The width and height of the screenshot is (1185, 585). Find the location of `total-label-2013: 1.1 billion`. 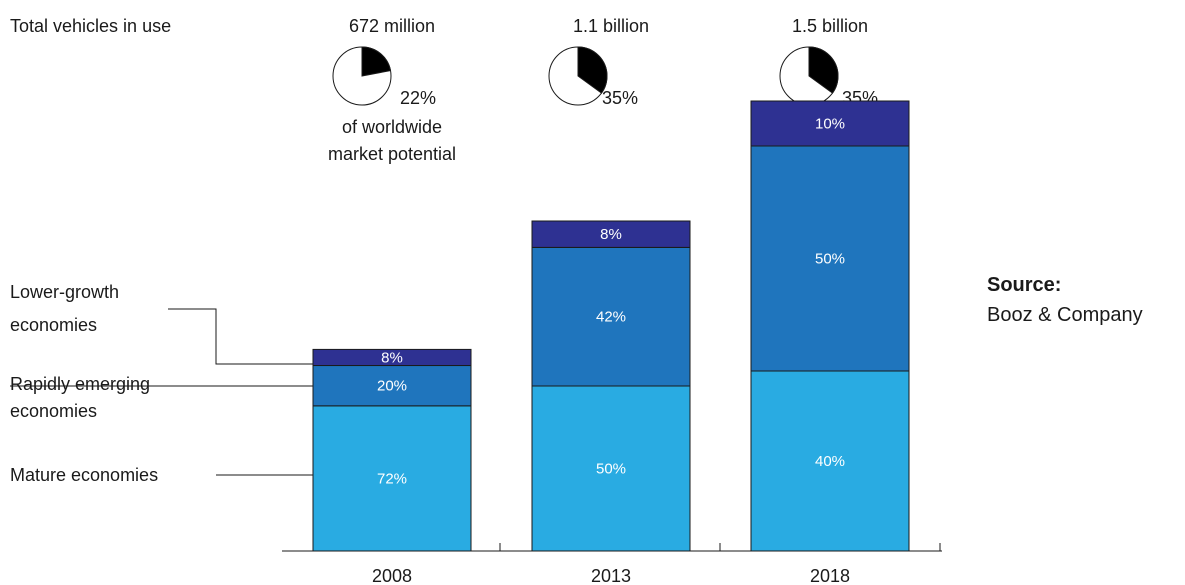

total-label-2013: 1.1 billion is located at coordinates (611, 26).